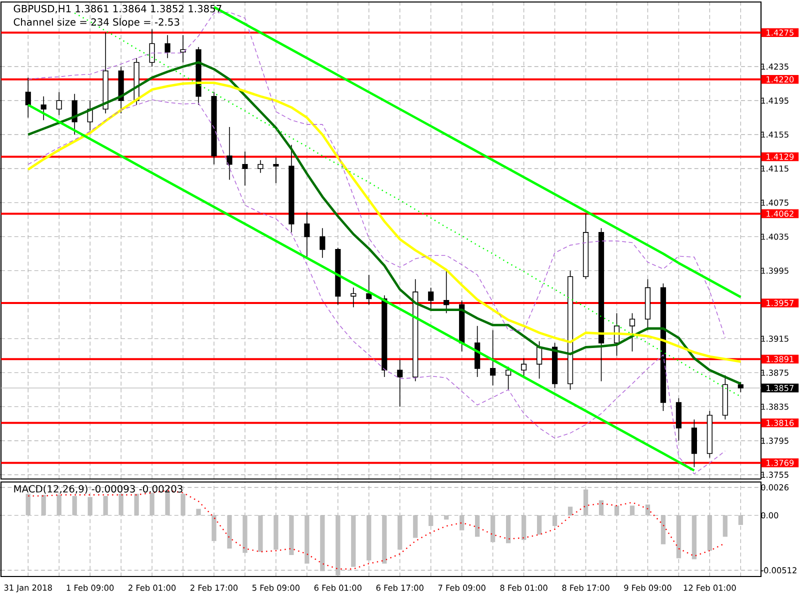 This screenshot has height=600, width=800. What do you see at coordinates (276, 587) in the screenshot?
I see `x-tick-label: 5 Feb 09:00` at bounding box center [276, 587].